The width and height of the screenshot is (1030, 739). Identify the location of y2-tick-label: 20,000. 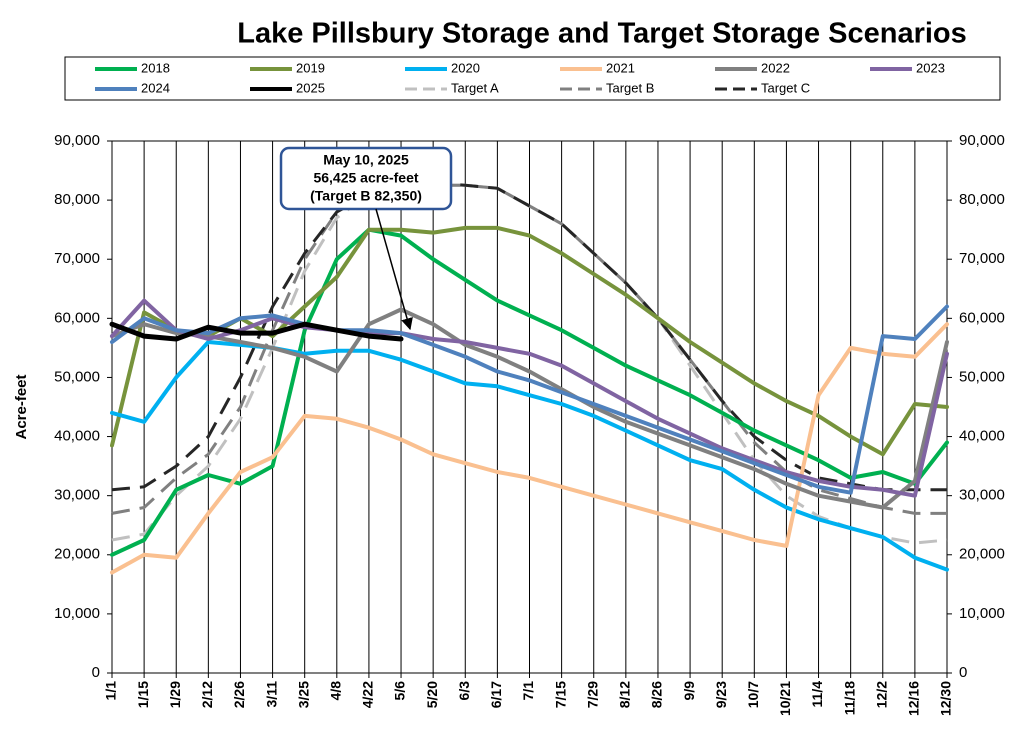
(982, 554).